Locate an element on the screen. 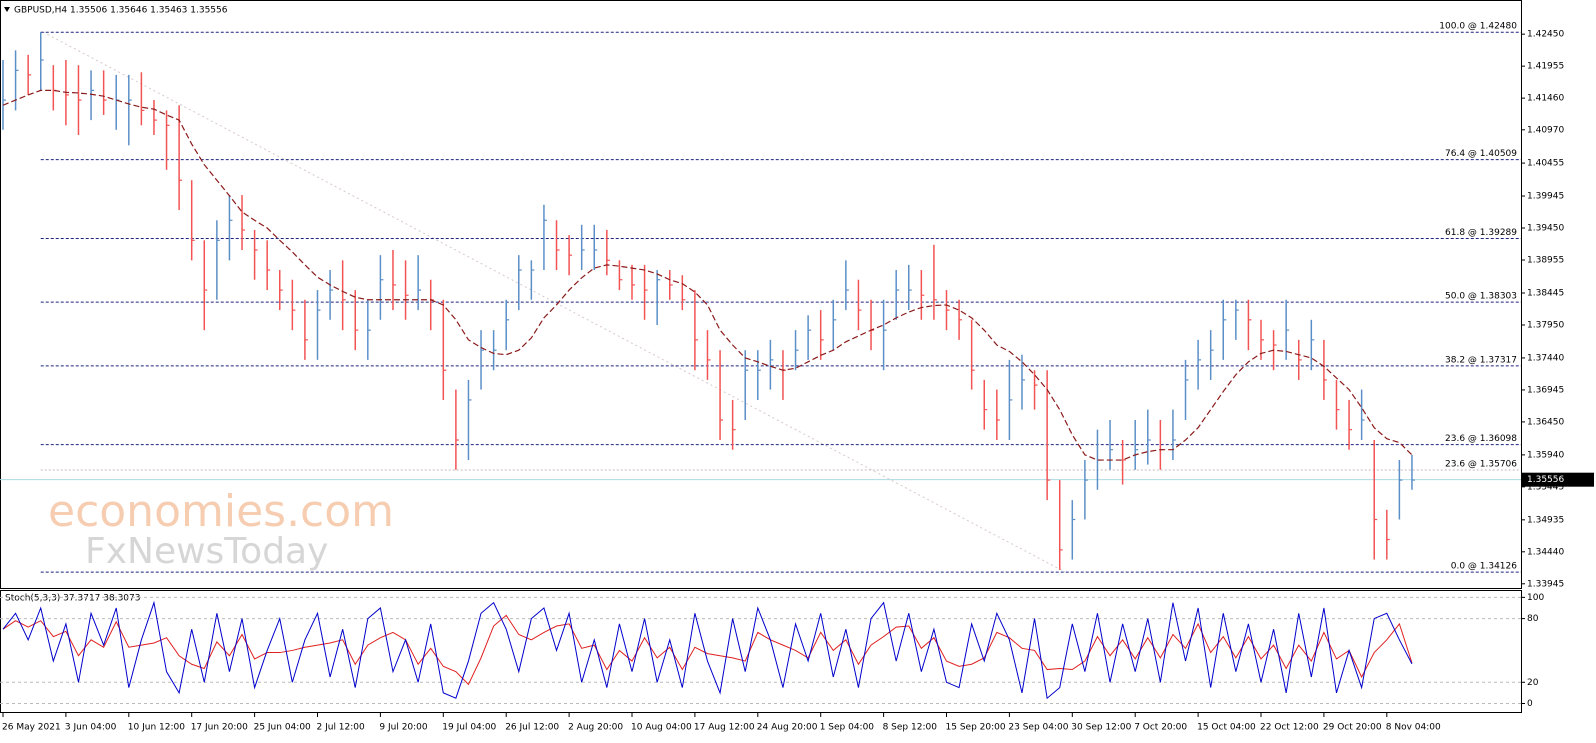 The height and width of the screenshot is (743, 1596). fib-label: 100.0 @ 1.42480 is located at coordinates (1478, 27).